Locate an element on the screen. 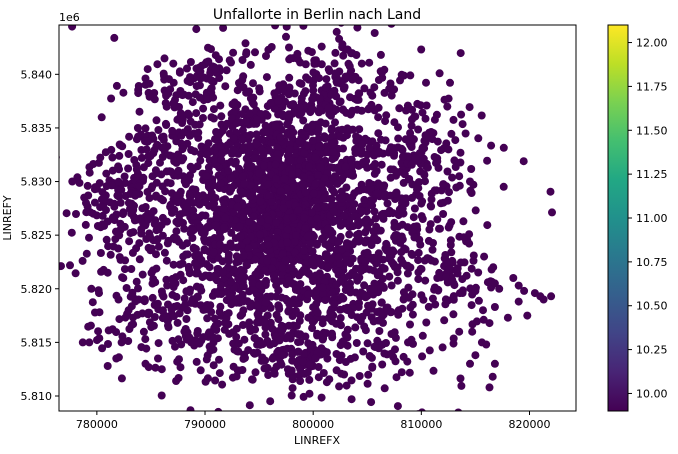  colorbar-gradient is located at coordinates (618, 218).